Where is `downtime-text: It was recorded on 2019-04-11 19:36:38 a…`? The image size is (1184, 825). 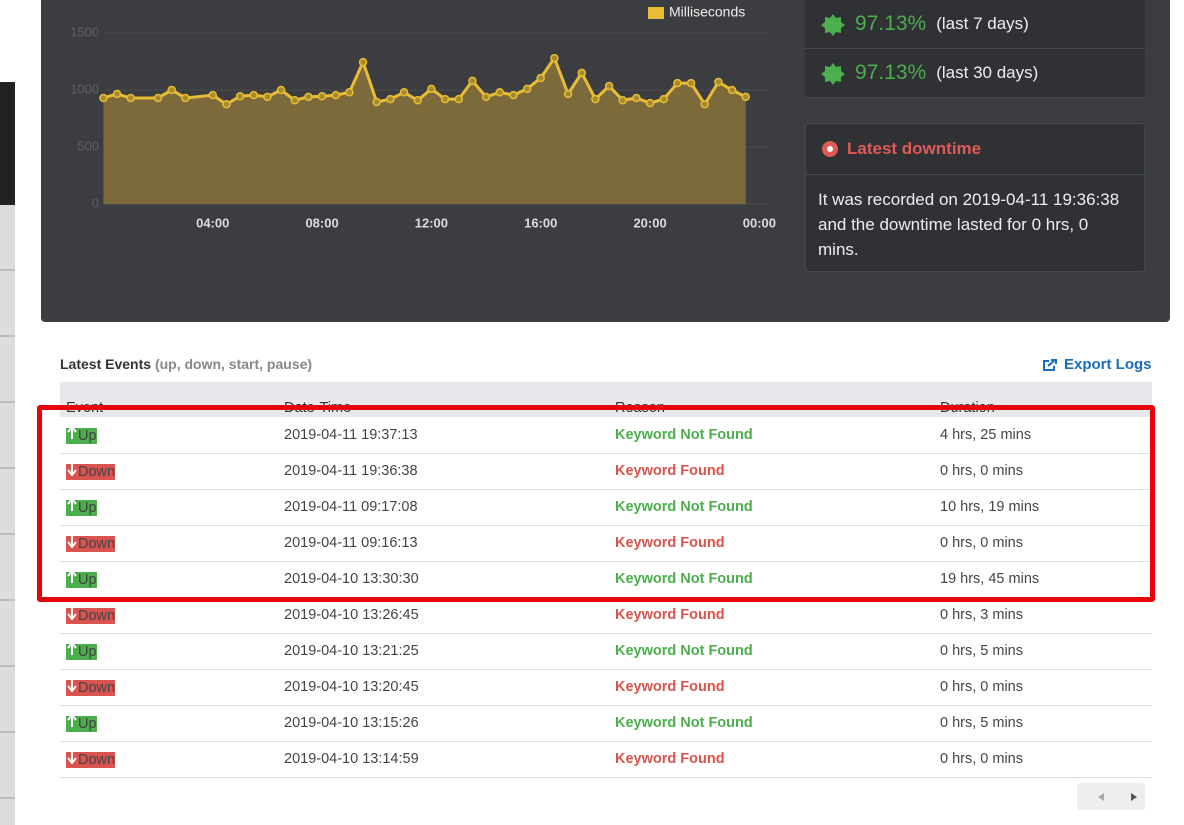 downtime-text: It was recorded on 2019-04-11 19:36:38 a… is located at coordinates (975, 224).